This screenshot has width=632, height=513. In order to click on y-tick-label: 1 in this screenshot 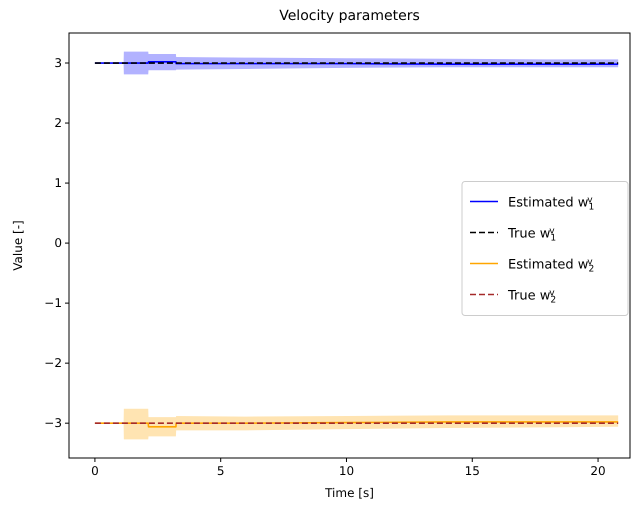, I will do `click(58, 183)`.